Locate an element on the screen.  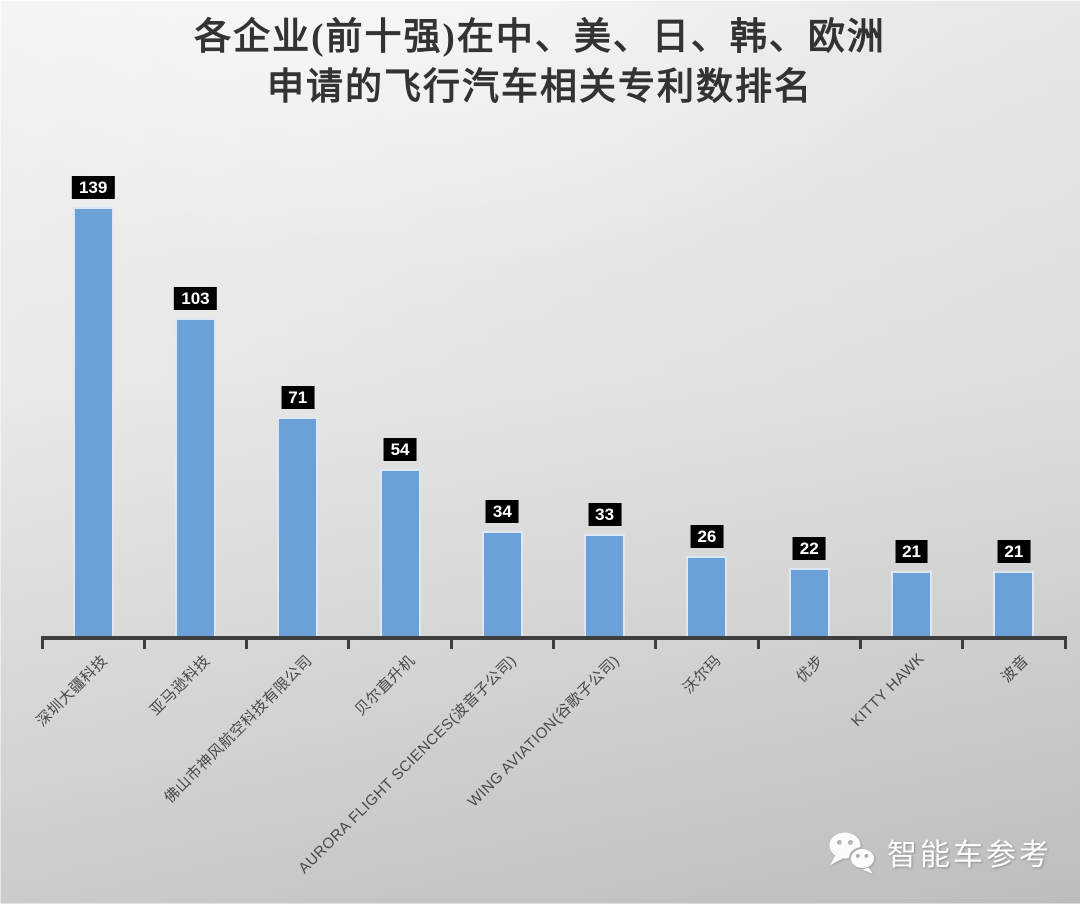
watermark: 智能车参考 is located at coordinates (939, 852).